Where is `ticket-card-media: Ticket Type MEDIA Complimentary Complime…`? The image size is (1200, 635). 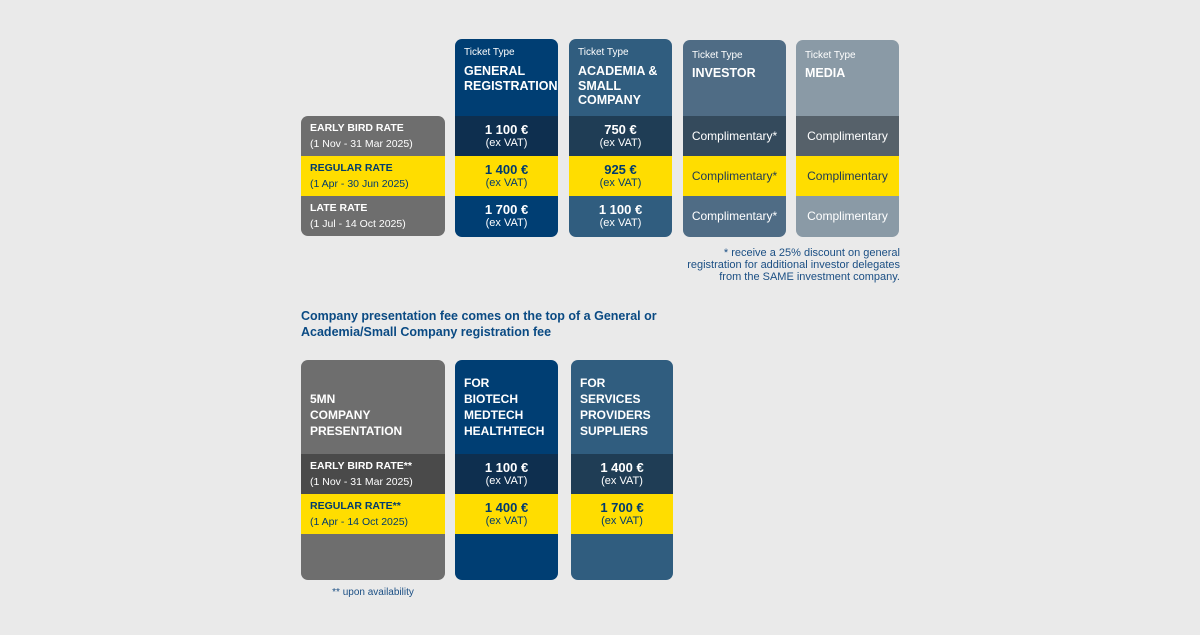
ticket-card-media: Ticket Type MEDIA Complimentary Complime… is located at coordinates (847, 138).